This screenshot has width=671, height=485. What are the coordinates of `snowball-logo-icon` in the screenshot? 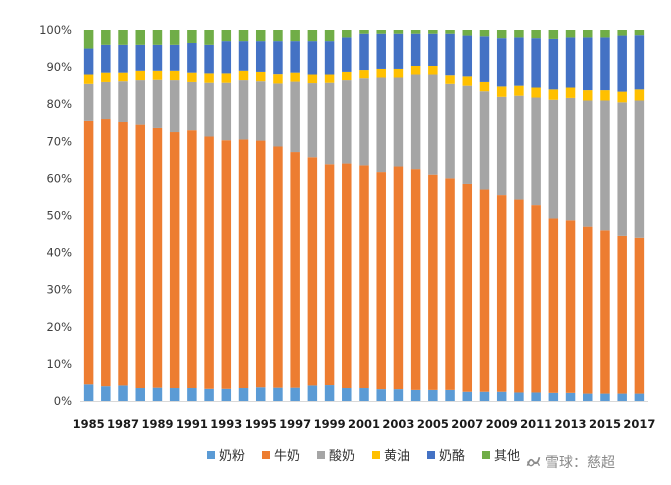 It's located at (533, 462).